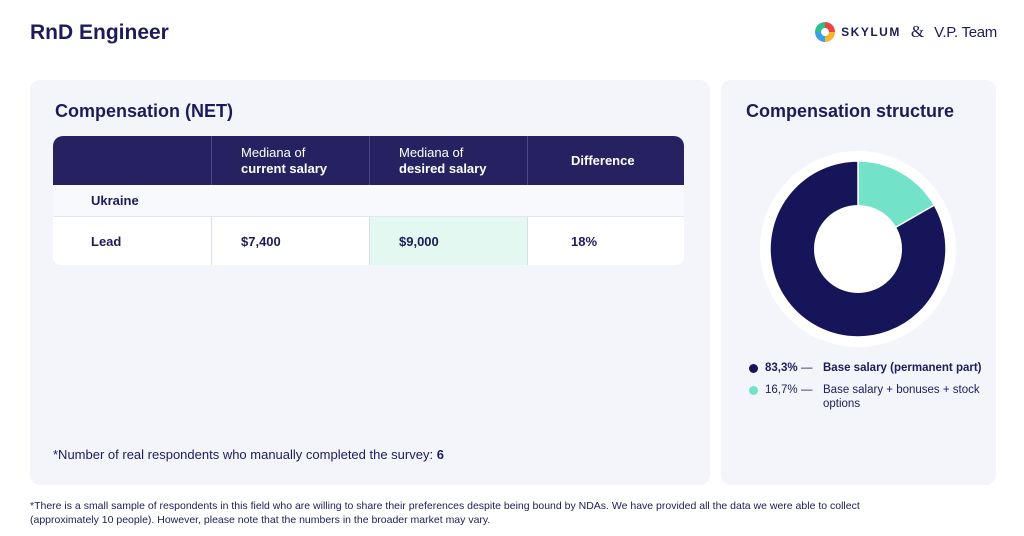 The height and width of the screenshot is (536, 1024). What do you see at coordinates (917, 31) in the screenshot?
I see `ampersand: &` at bounding box center [917, 31].